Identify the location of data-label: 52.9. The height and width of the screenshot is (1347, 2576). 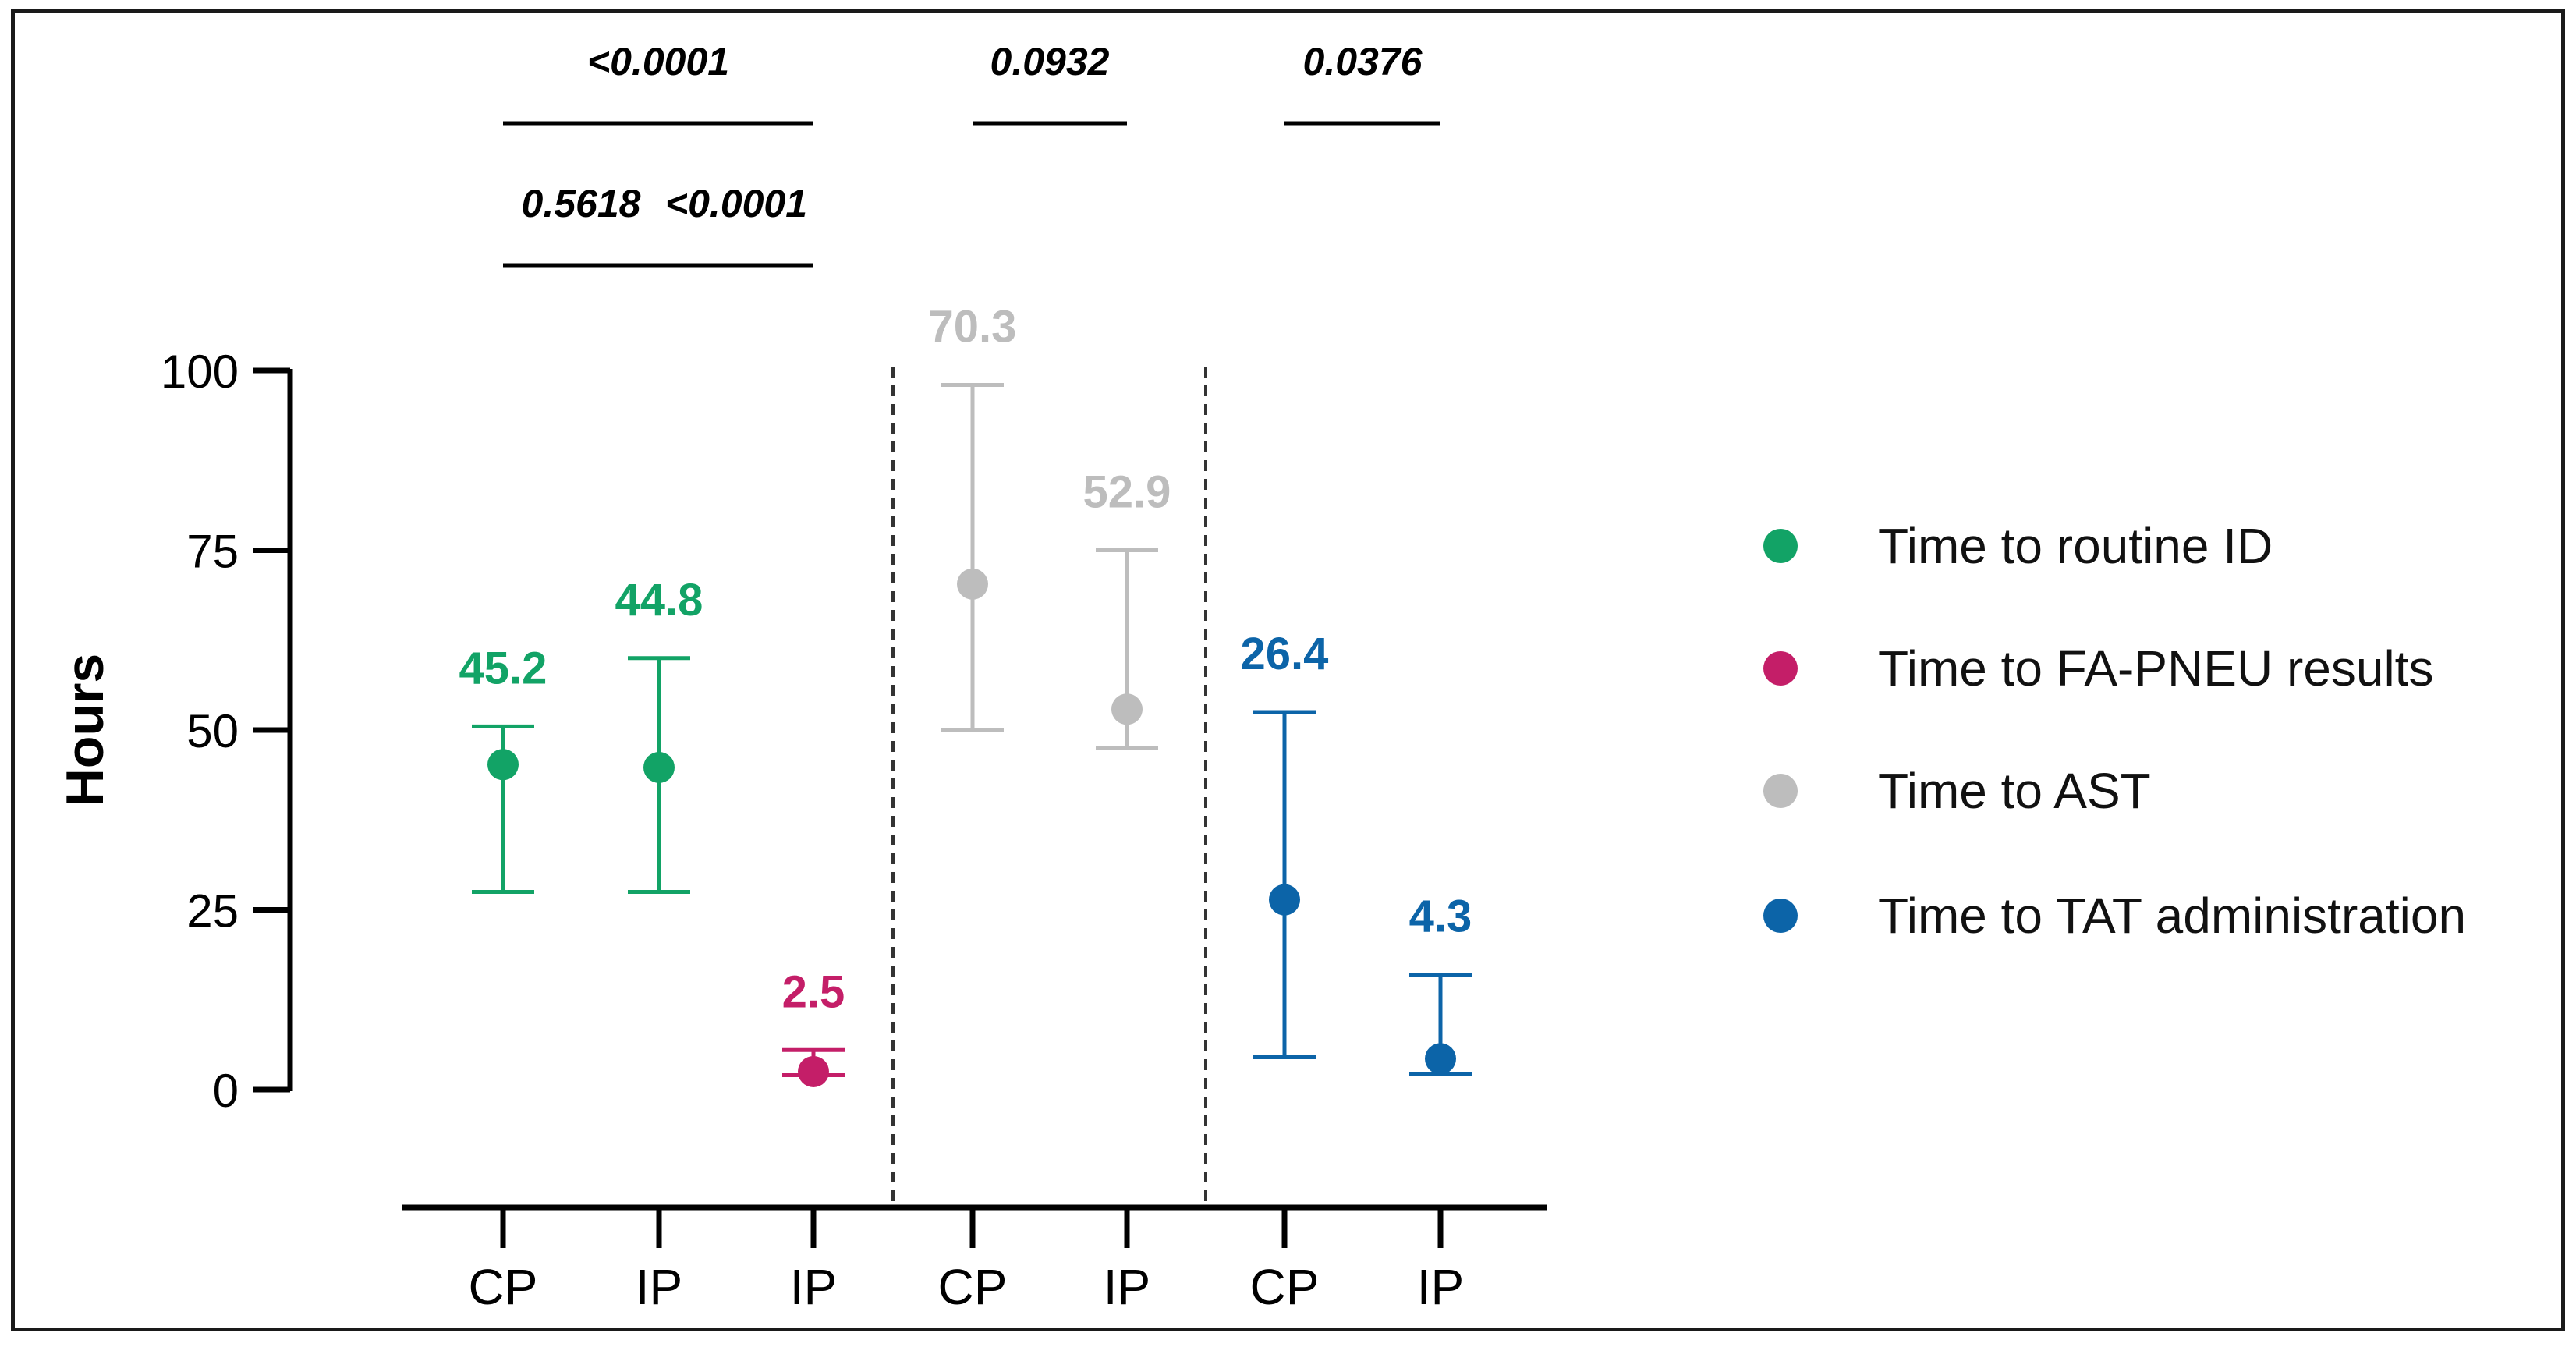
(1127, 492).